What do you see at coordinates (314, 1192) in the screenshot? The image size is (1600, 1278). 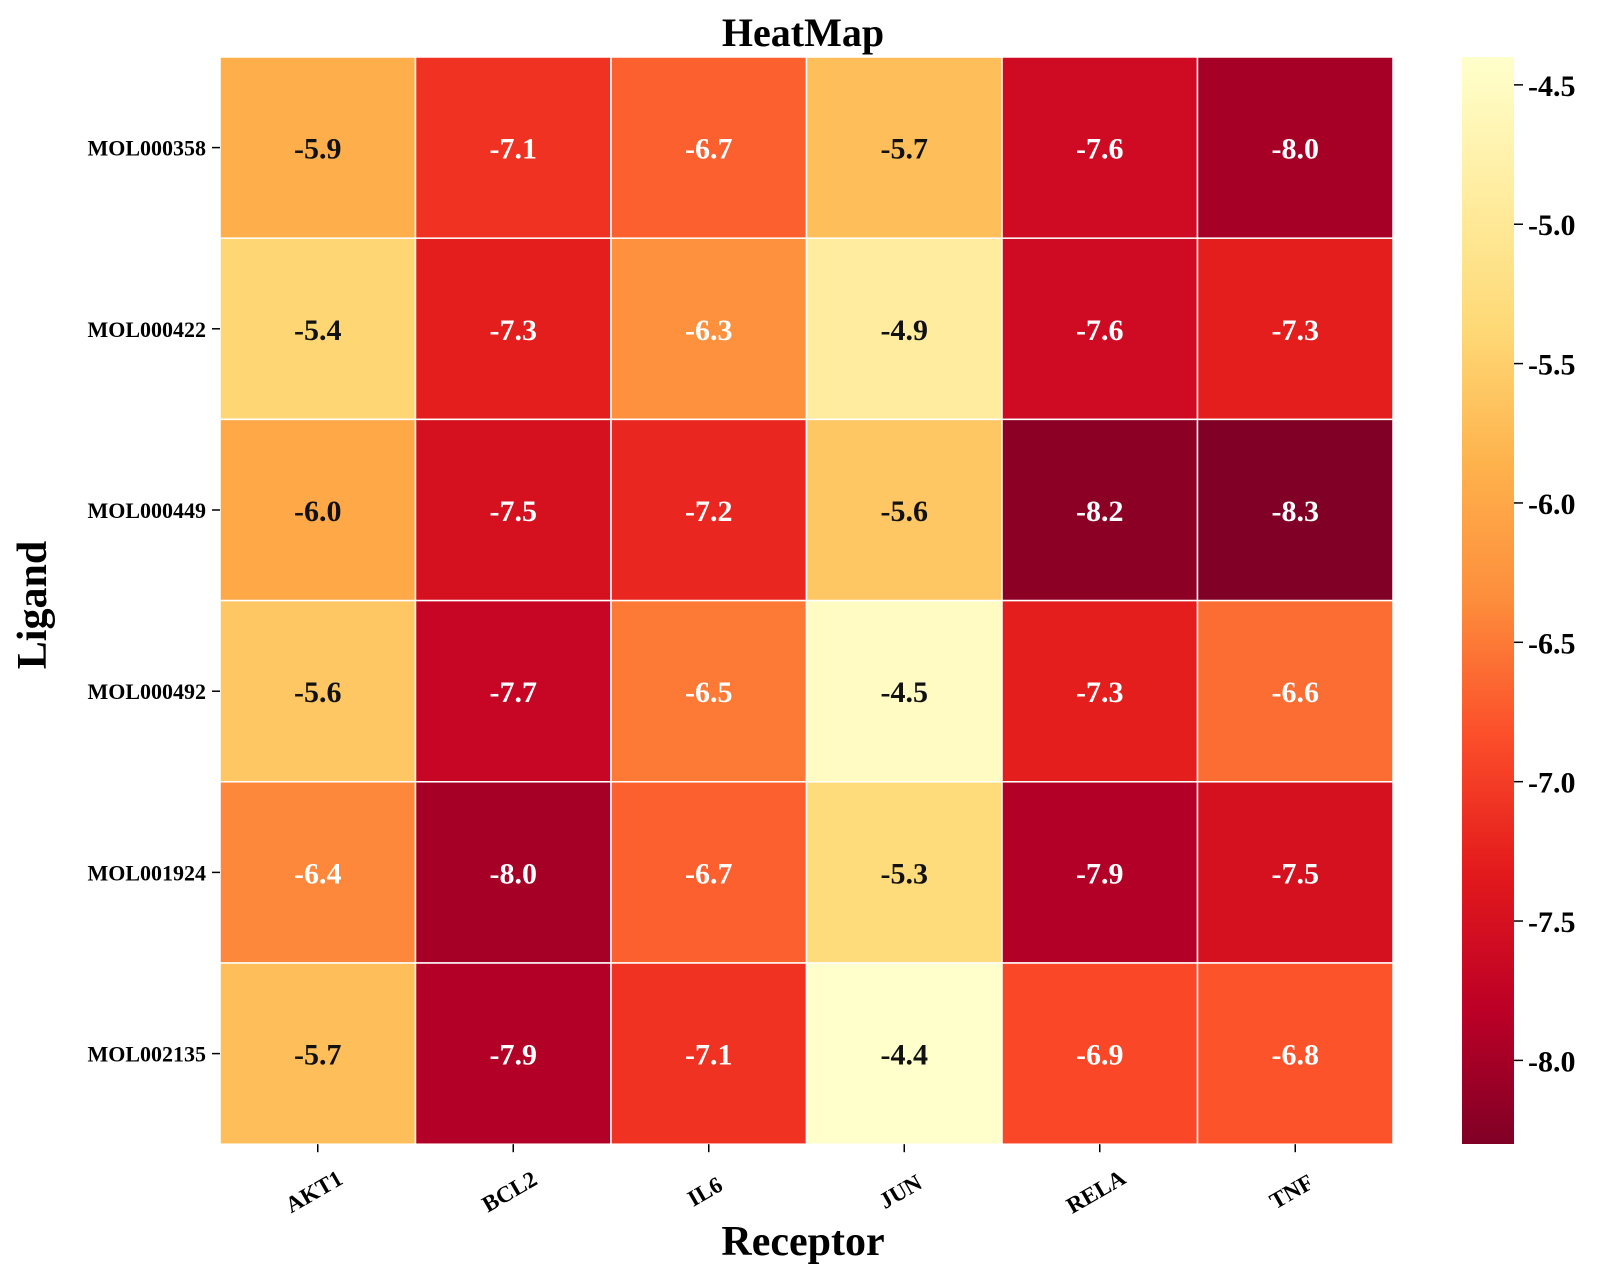 I see `x-tick-label: AKT1` at bounding box center [314, 1192].